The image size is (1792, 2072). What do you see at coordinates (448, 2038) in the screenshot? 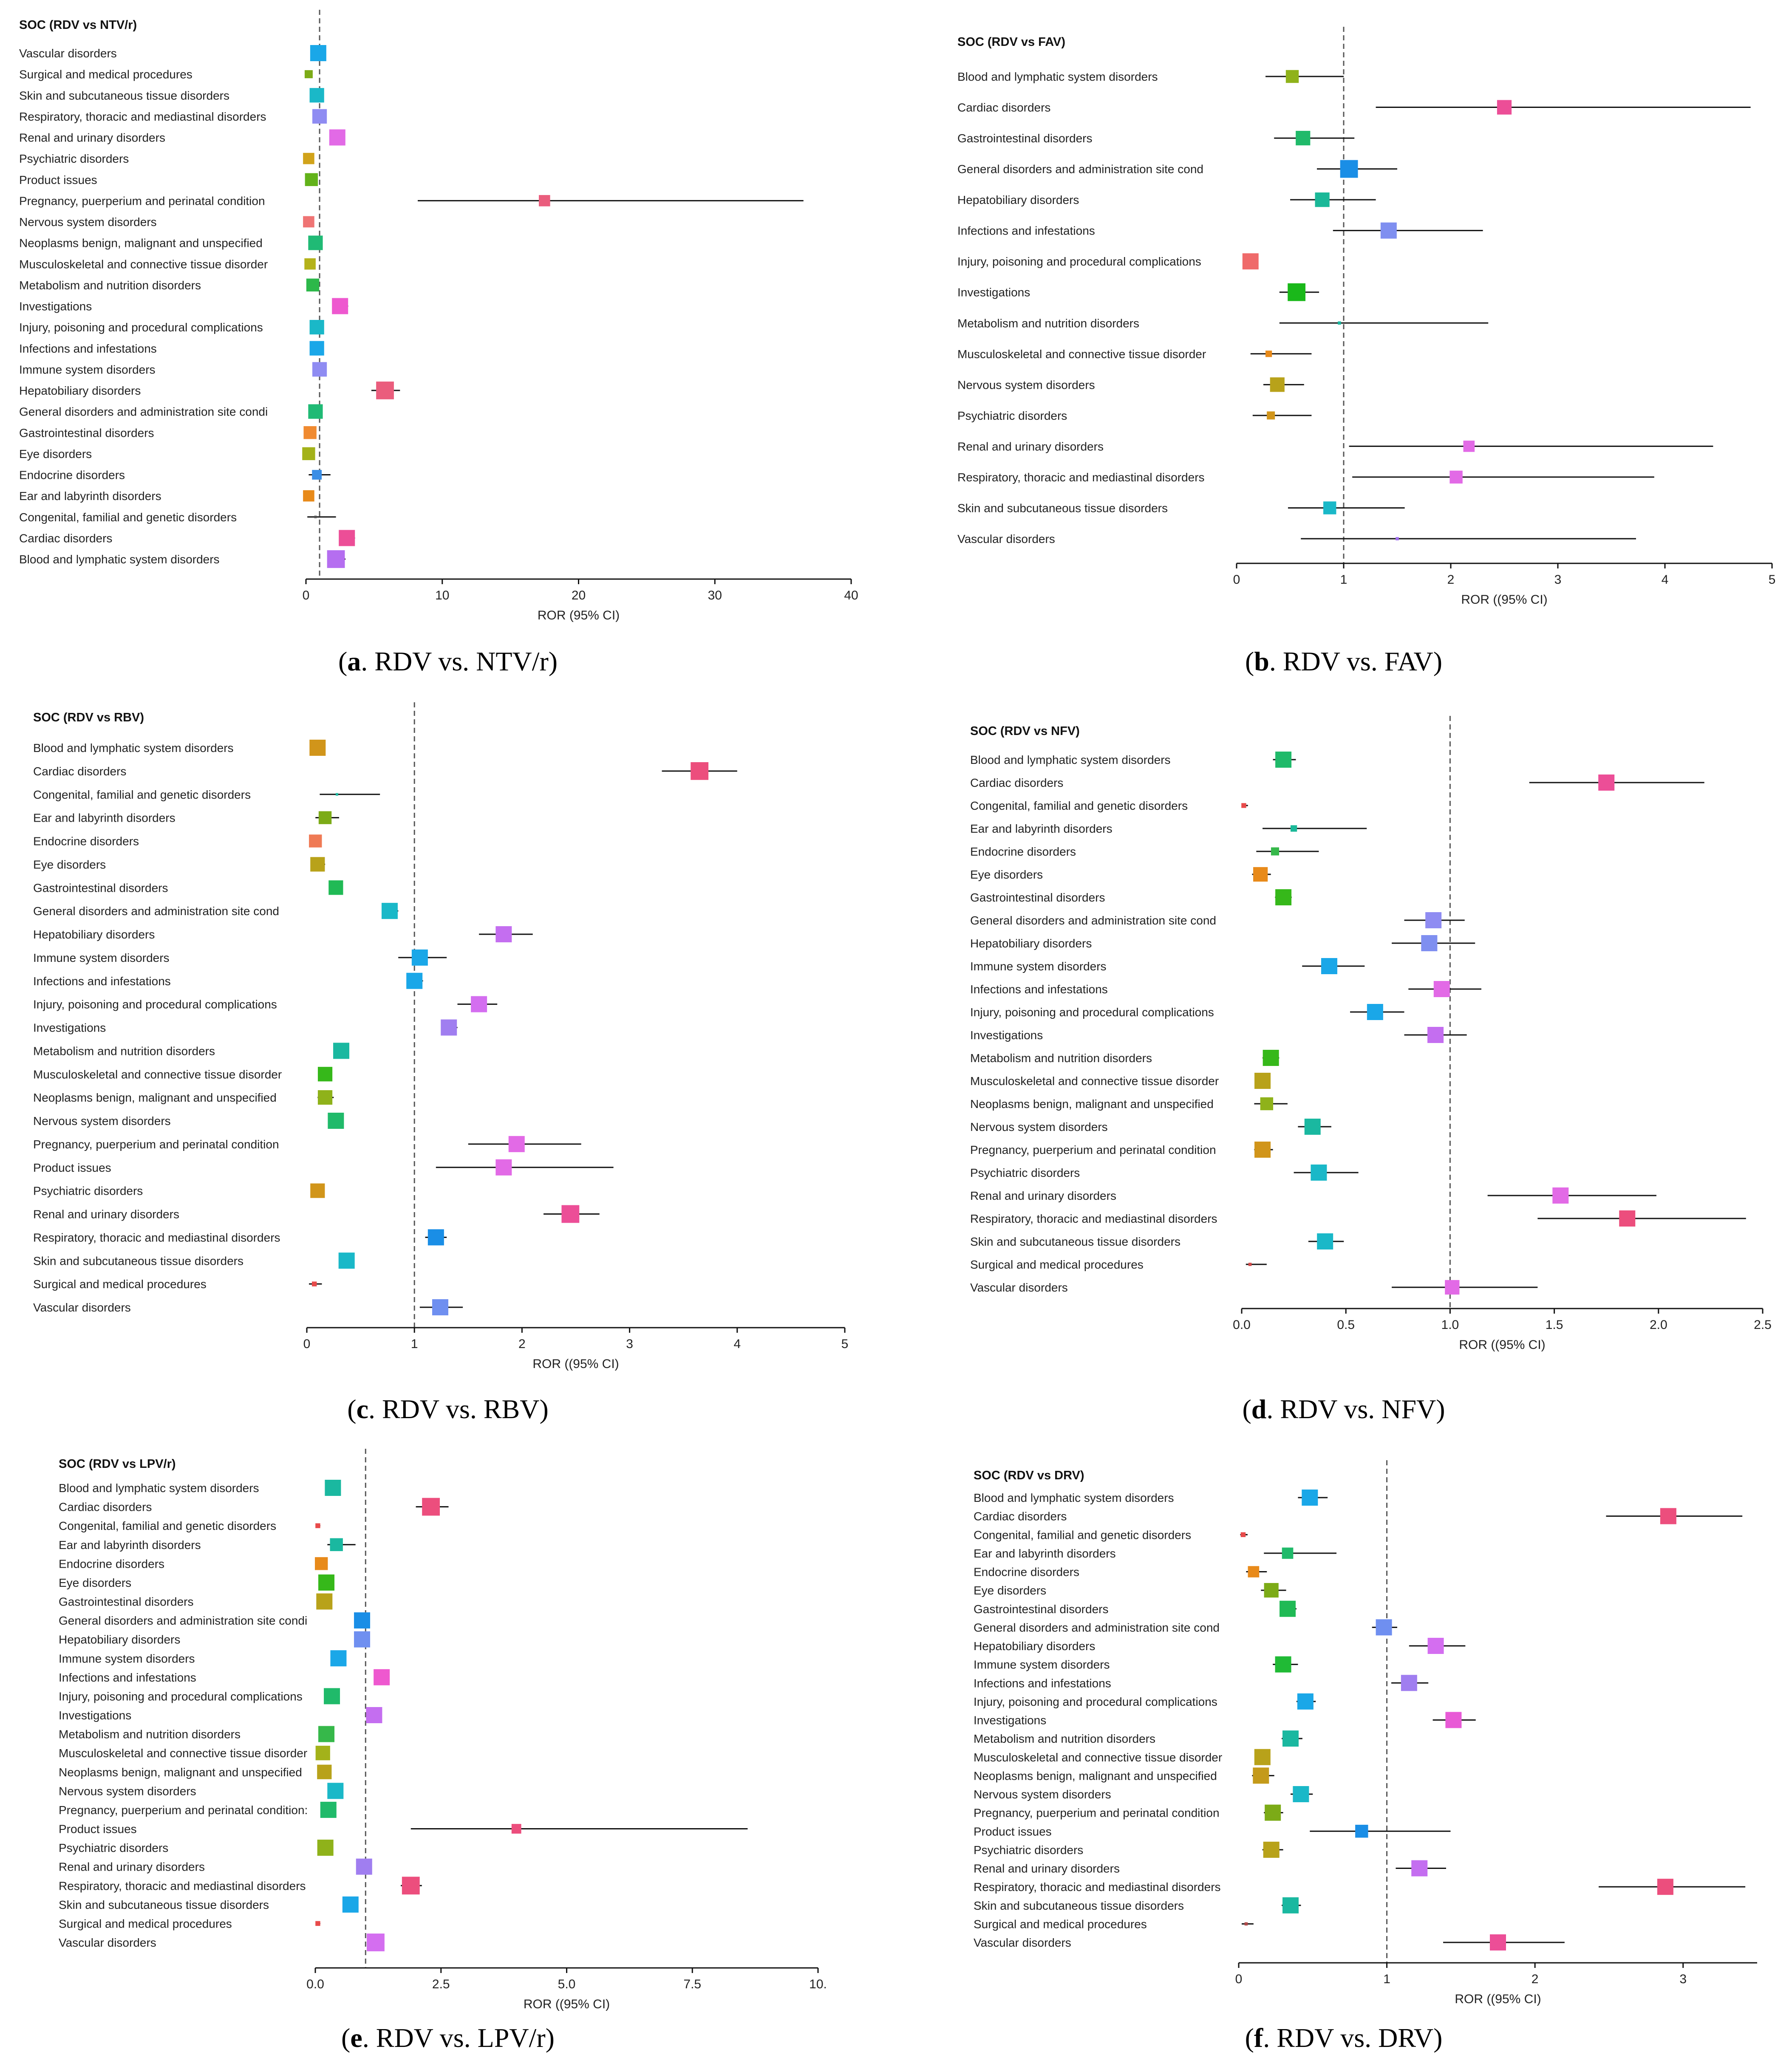
I see `caption-e: (e. RDV vs. LPV/r)` at bounding box center [448, 2038].